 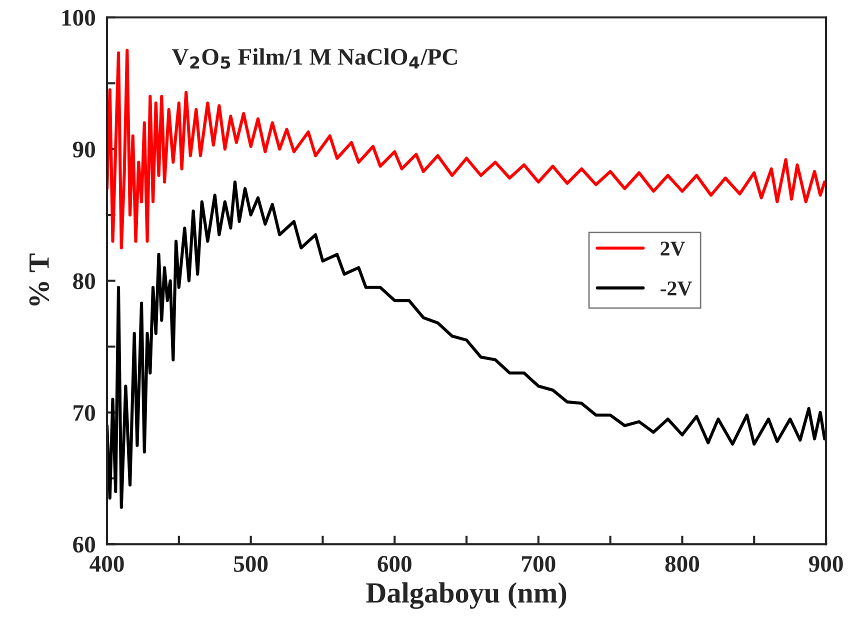 What do you see at coordinates (539, 564) in the screenshot?
I see `x-tick-label: 700` at bounding box center [539, 564].